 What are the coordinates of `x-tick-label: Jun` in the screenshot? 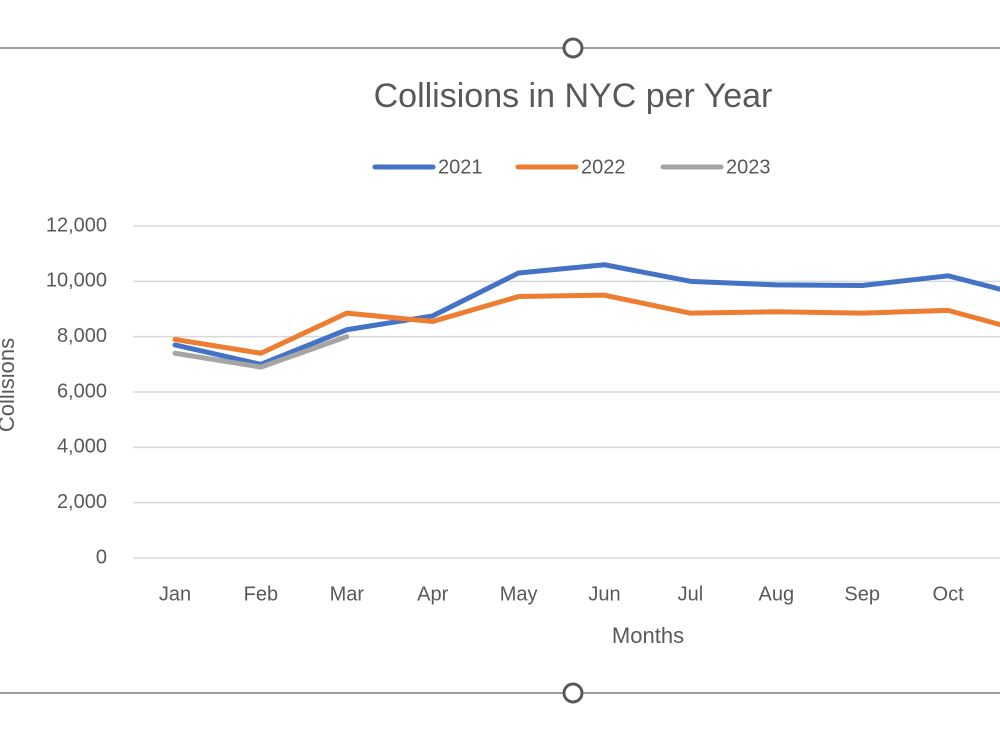 It's located at (604, 594).